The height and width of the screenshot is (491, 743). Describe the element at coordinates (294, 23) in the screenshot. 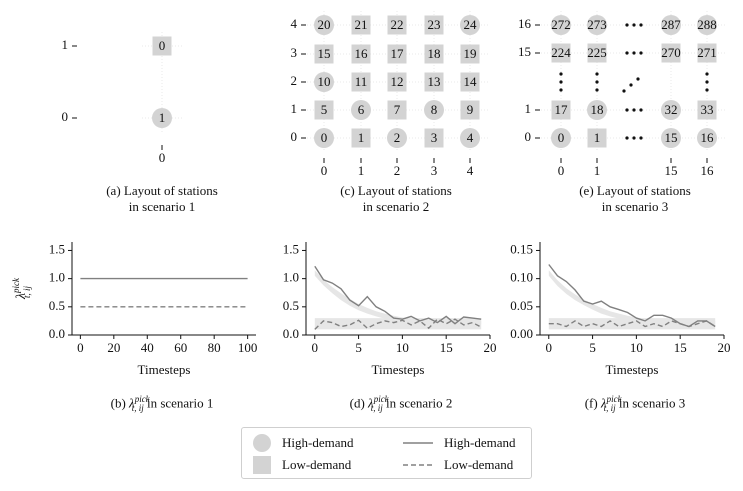

I see `y-tick-label: 4` at that location.